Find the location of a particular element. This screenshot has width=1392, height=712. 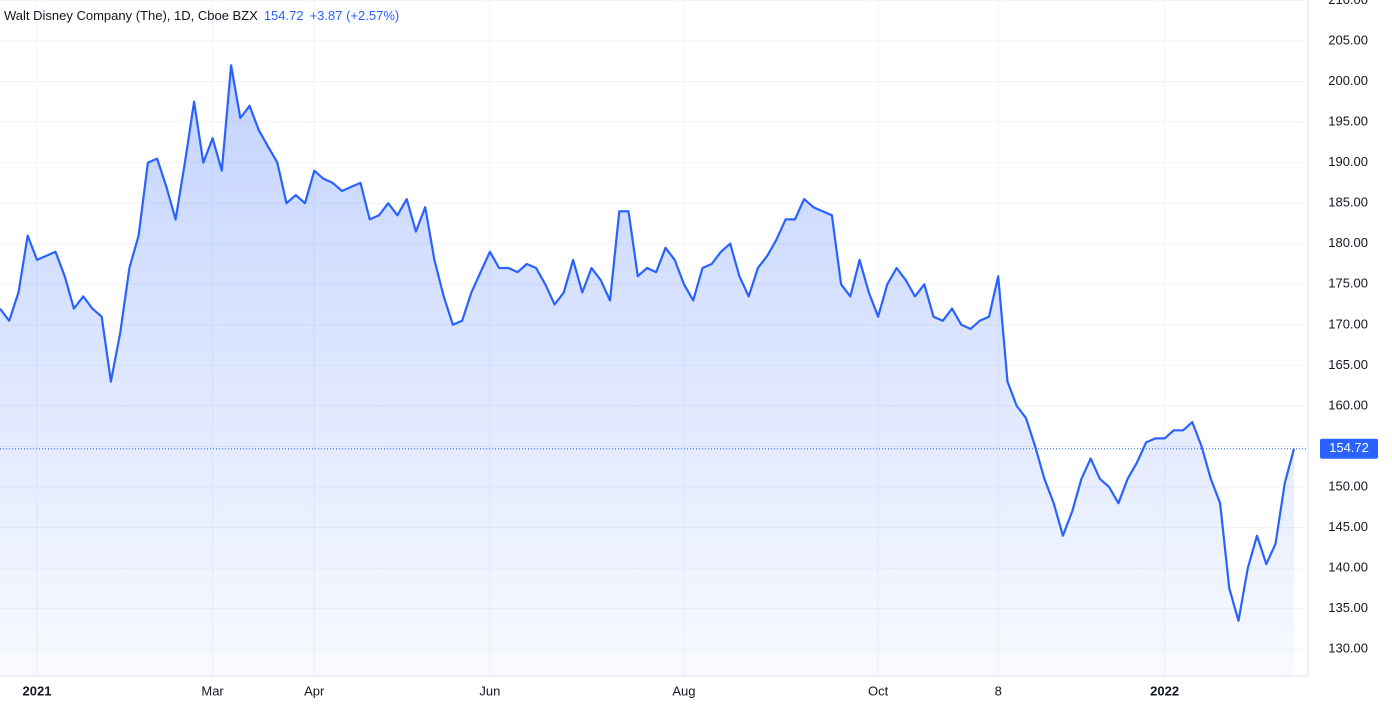

y-tick-label: 205.00 is located at coordinates (1348, 39).